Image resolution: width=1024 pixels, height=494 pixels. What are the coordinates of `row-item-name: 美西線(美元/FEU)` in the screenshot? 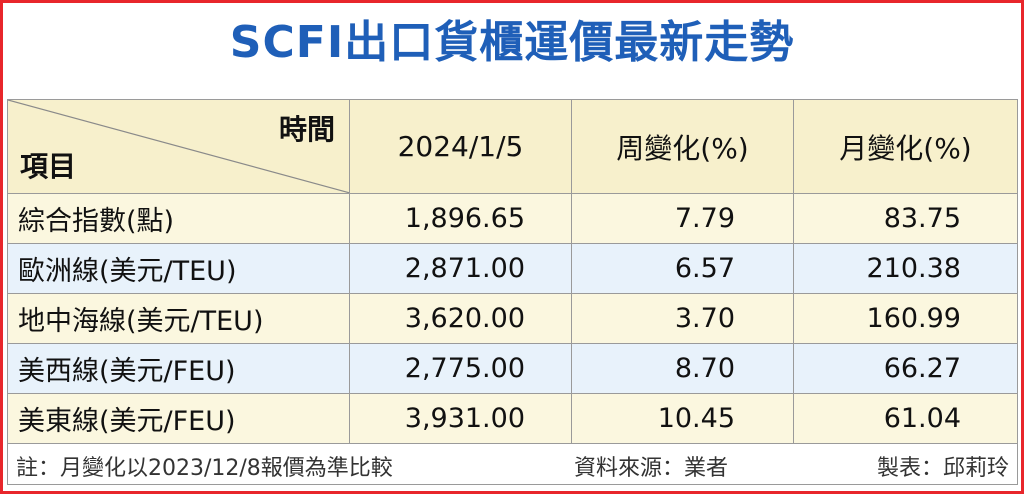 It's located at (178, 368).